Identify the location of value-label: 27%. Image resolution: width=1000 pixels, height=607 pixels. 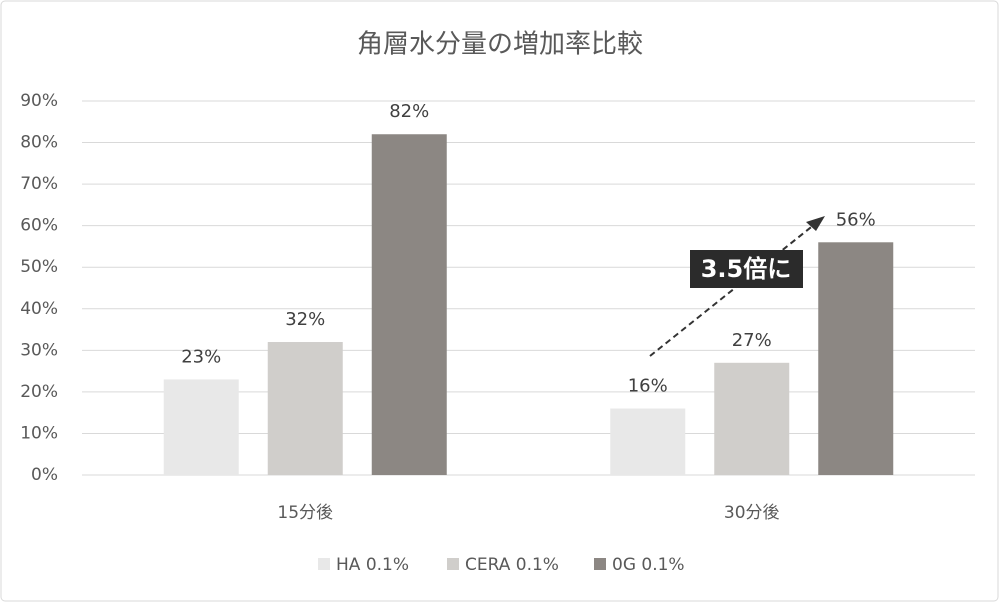
(752, 340).